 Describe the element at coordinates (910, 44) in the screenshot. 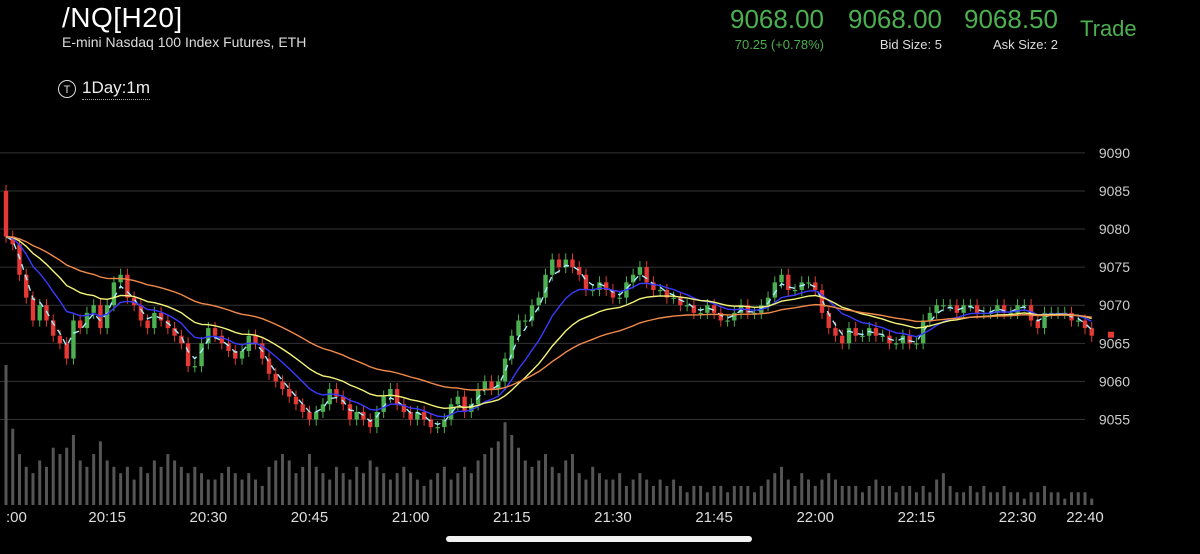

I see `bid-size: Bid Size: 5` at that location.